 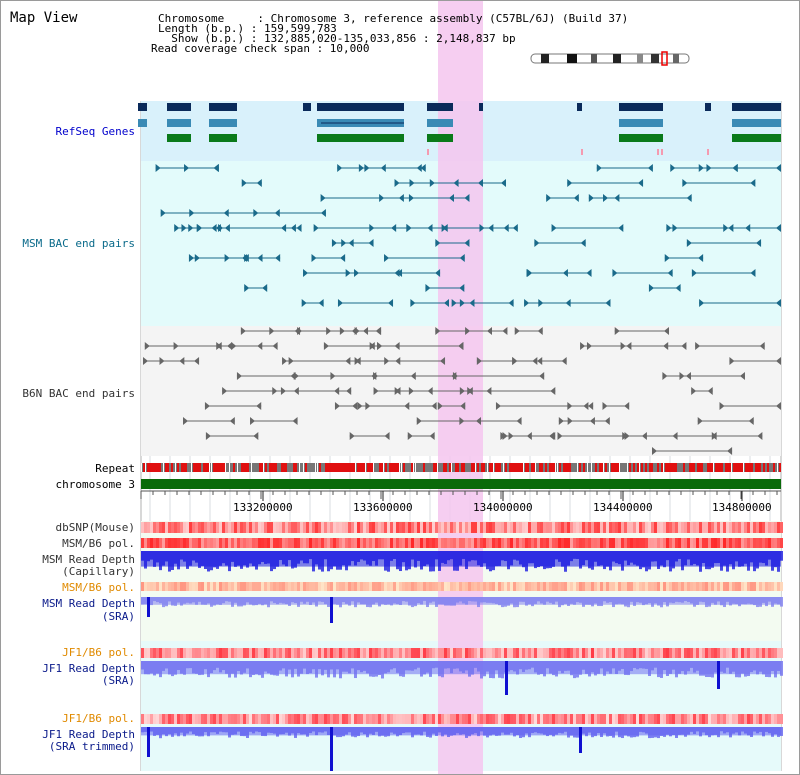 What do you see at coordinates (88, 559) in the screenshot?
I see `msm-depth-capillary-label: MSM Read Depth` at bounding box center [88, 559].